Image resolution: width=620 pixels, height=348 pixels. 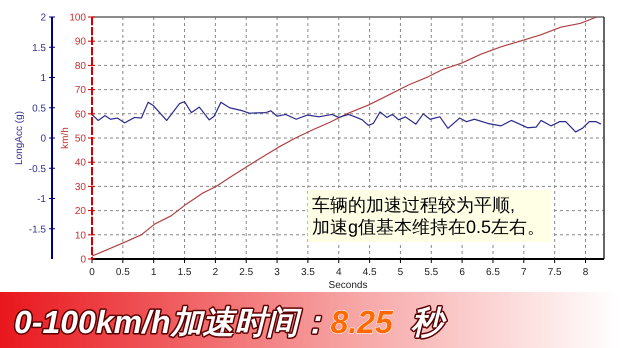 I want to click on y2-tick-label: 1, so click(x=43, y=78).